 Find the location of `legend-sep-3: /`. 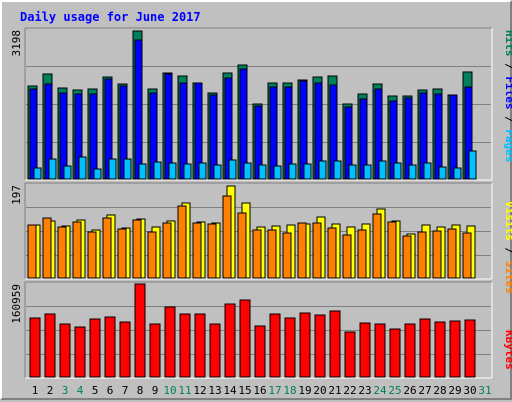

legend-sep-3: / is located at coordinates (507, 251).